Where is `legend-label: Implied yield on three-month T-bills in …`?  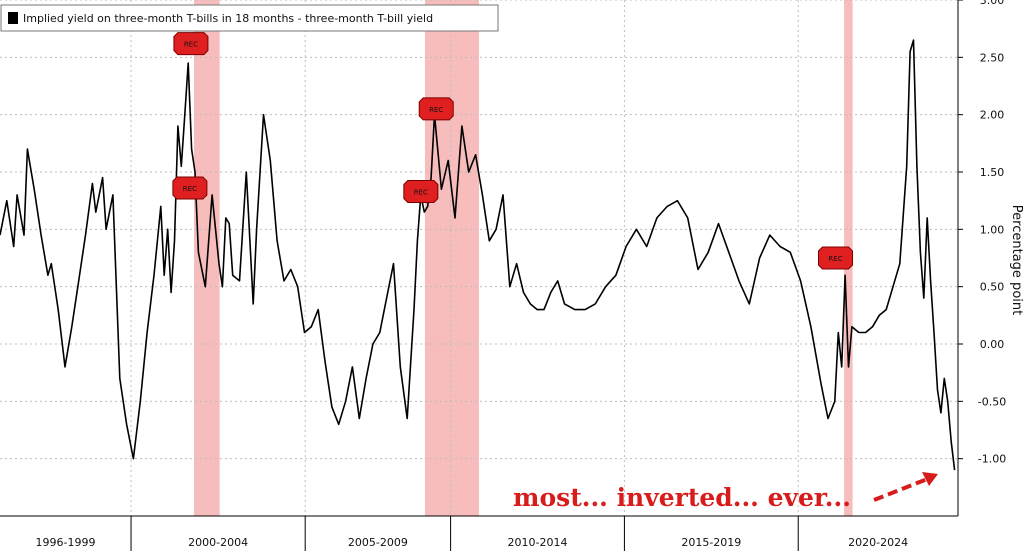
legend-label: Implied yield on three-month T-bills in … is located at coordinates (228, 18).